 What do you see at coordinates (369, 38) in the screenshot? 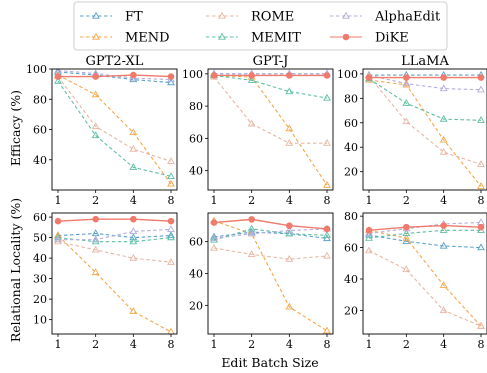
I see `legend-item-dike: DiKE` at bounding box center [369, 38].